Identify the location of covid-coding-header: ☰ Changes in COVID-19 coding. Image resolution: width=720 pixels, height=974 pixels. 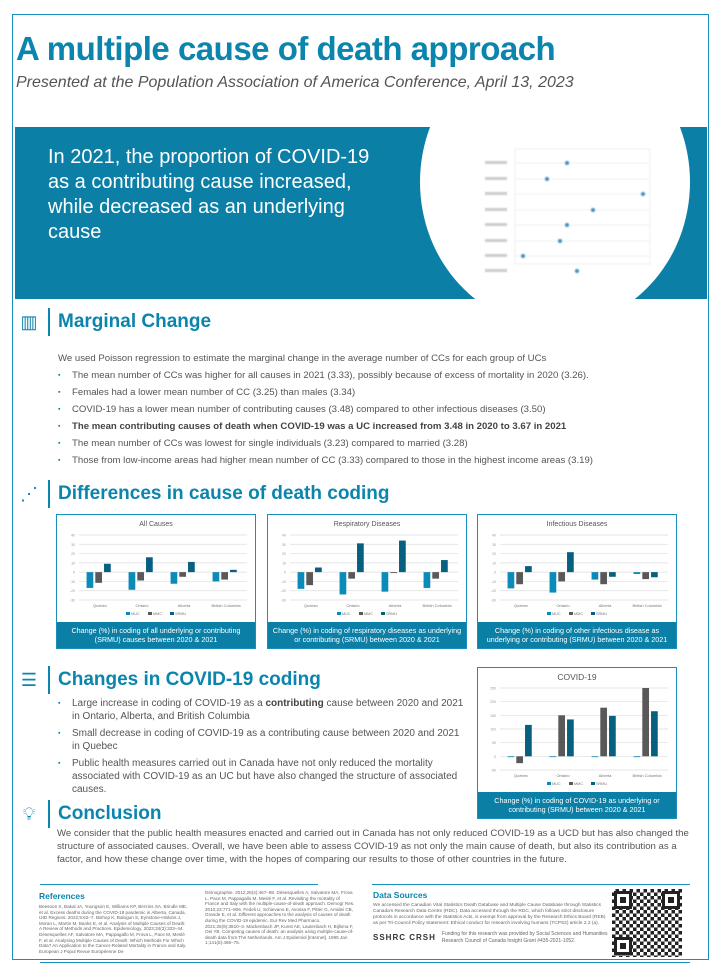
(169, 680).